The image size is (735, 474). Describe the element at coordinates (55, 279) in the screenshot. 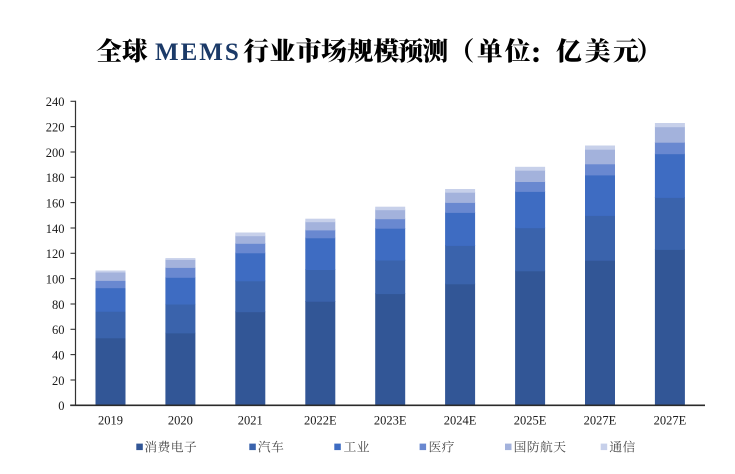

I see `svg-text: 100` at that location.